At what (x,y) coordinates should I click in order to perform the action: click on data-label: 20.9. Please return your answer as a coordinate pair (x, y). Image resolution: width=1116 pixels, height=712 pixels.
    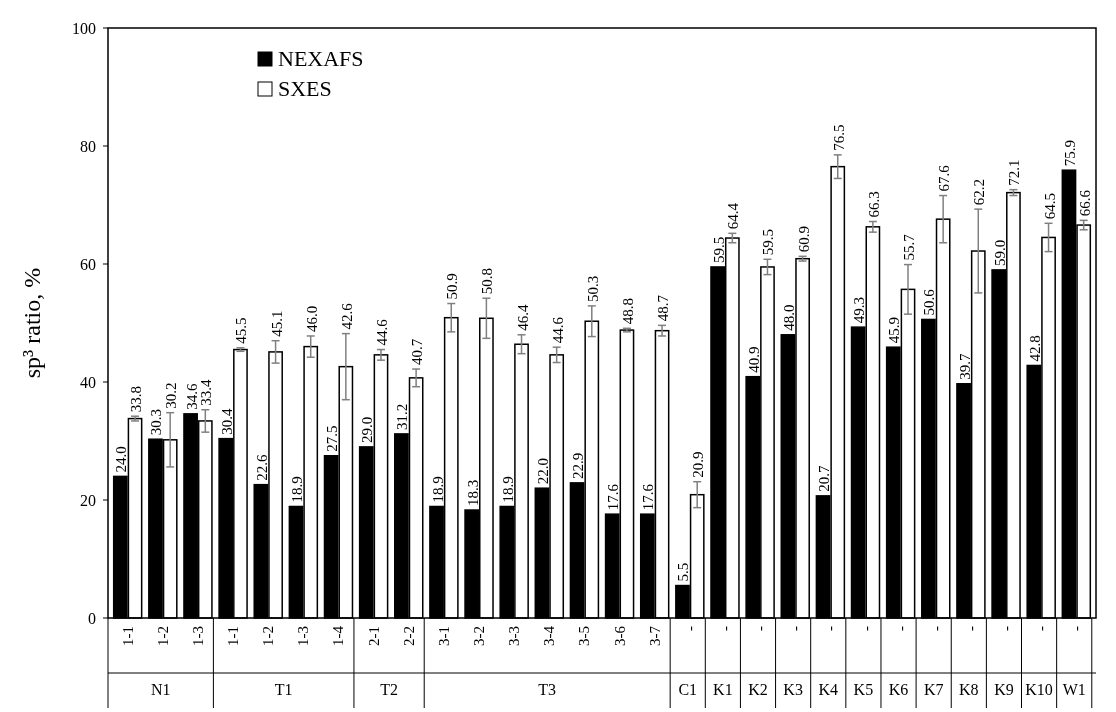
    Looking at the image, I should click on (698, 464).